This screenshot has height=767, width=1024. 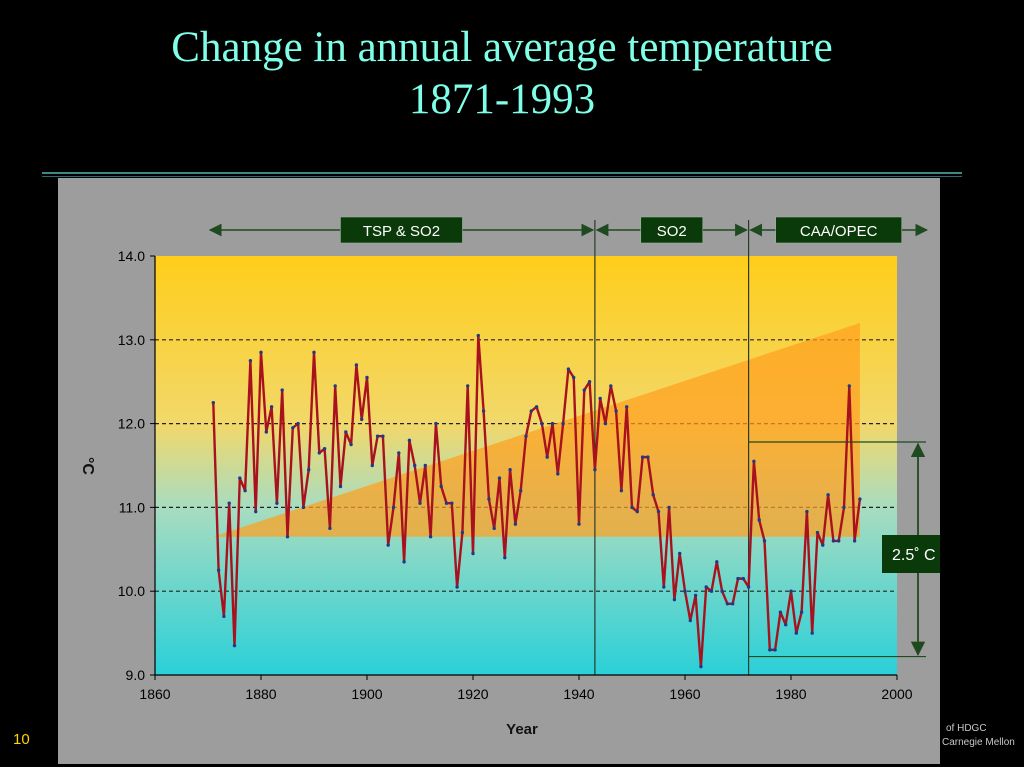 I want to click on period-label: TSP & SO2, so click(x=401, y=231).